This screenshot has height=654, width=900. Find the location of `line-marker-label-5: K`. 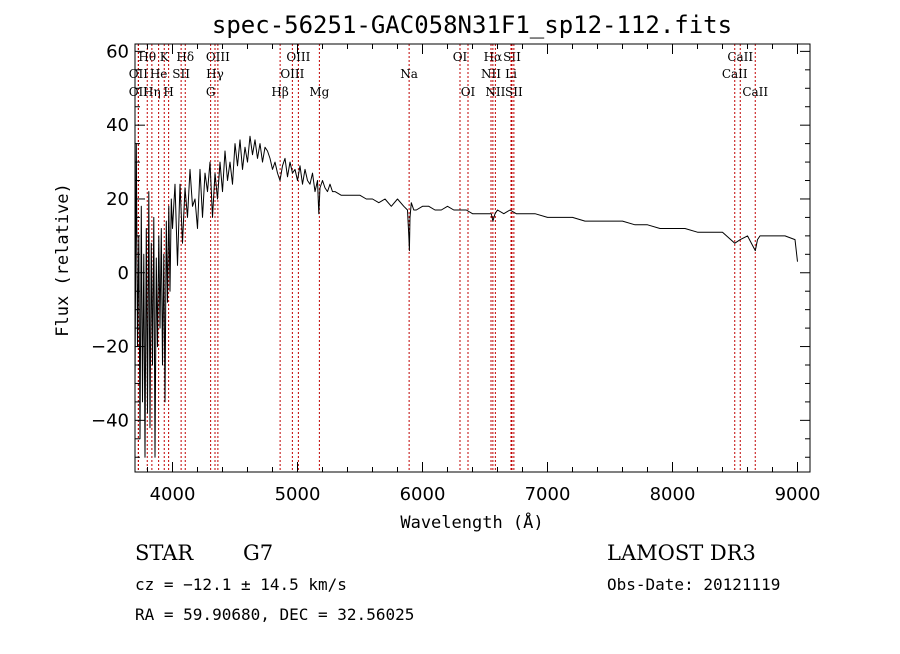

line-marker-label-5: K is located at coordinates (165, 57).